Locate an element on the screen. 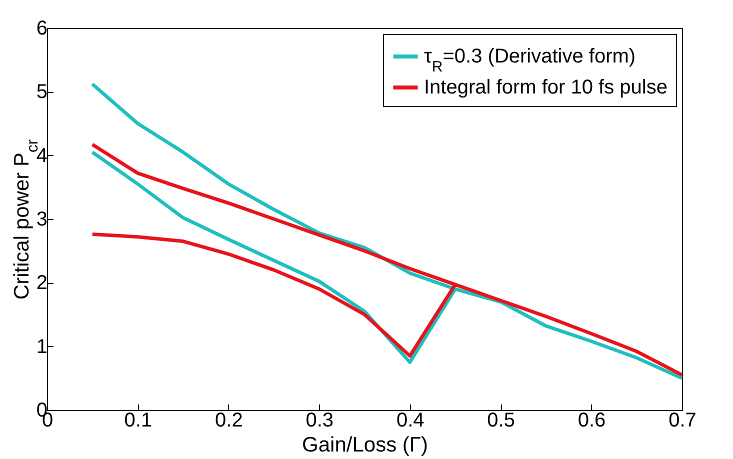  y-tick-label: 4 is located at coordinates (42, 155).